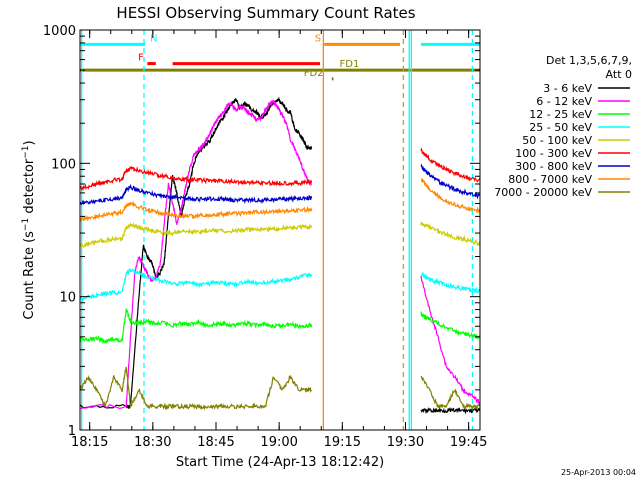  What do you see at coordinates (152, 442) in the screenshot?
I see `x-tick-label-18:30: 18:30` at bounding box center [152, 442].